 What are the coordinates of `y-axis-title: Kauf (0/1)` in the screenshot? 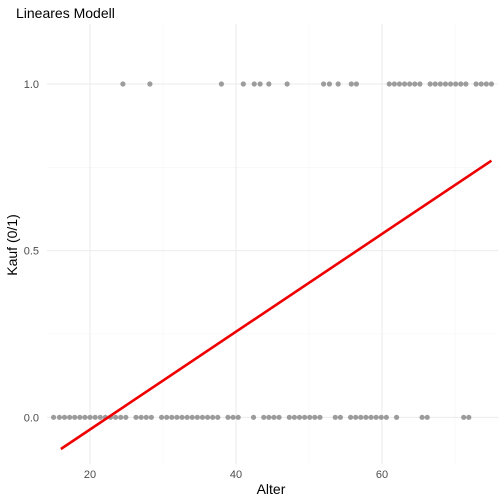 It's located at (12, 244).